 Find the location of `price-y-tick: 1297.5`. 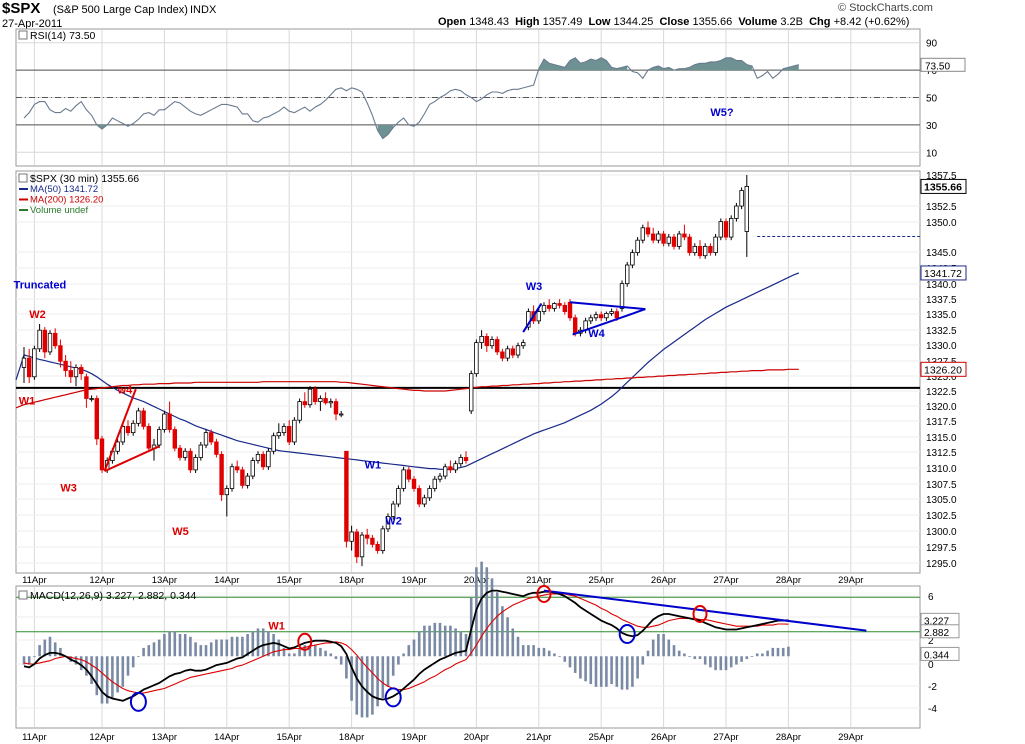

price-y-tick: 1297.5 is located at coordinates (941, 548).